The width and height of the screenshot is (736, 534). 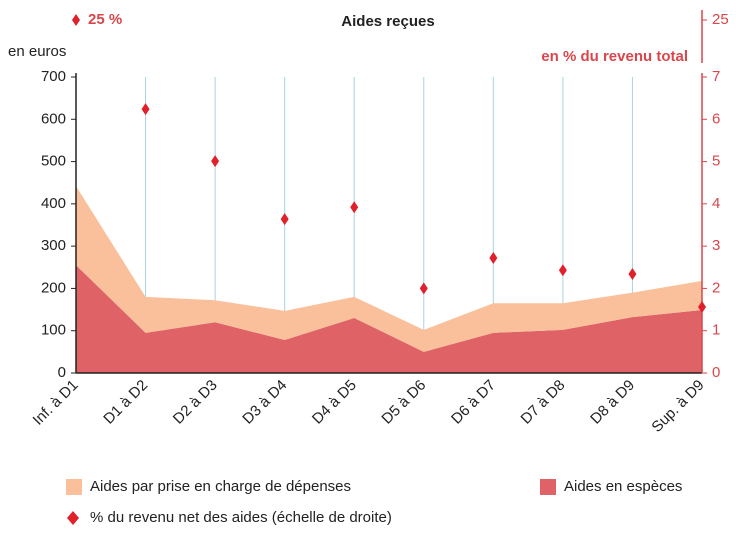 I want to click on y2-tick-label: 1, so click(x=716, y=330).